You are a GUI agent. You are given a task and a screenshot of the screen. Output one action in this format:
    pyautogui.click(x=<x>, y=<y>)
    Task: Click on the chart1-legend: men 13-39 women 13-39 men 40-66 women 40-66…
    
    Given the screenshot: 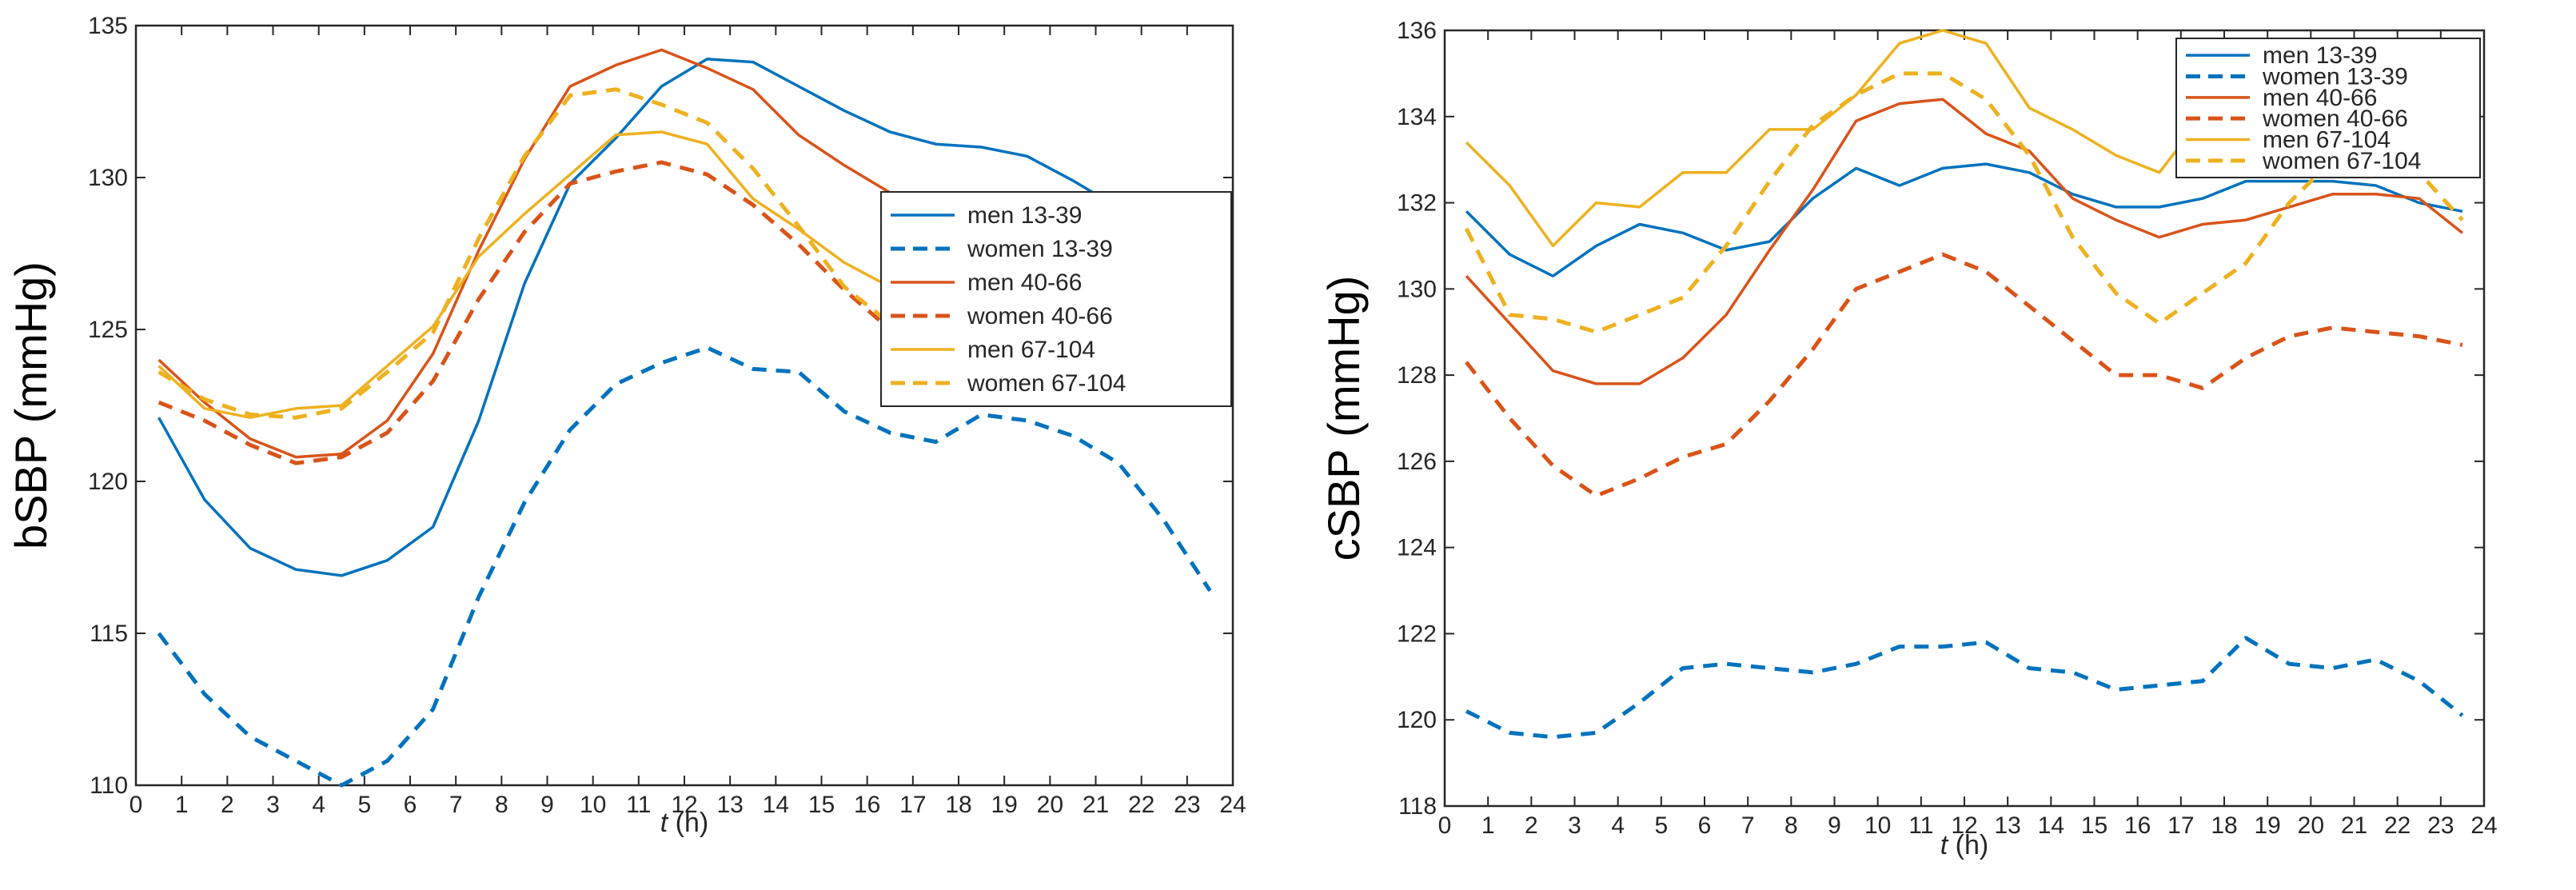 What is the action you would take?
    pyautogui.click(x=1056, y=299)
    